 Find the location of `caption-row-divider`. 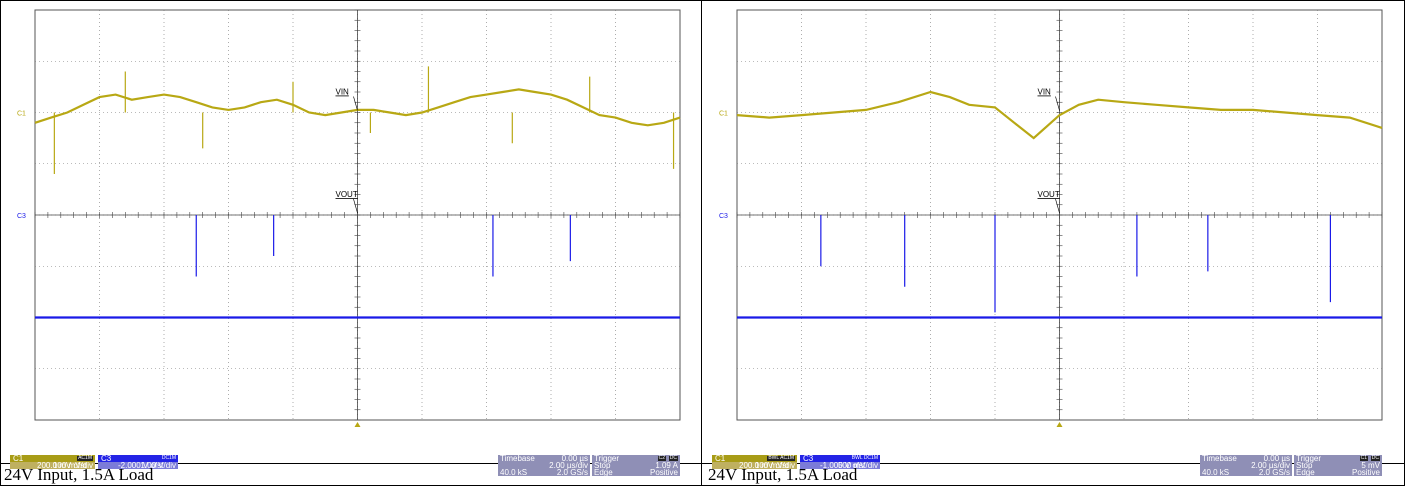

caption-row-divider is located at coordinates (702, 463).